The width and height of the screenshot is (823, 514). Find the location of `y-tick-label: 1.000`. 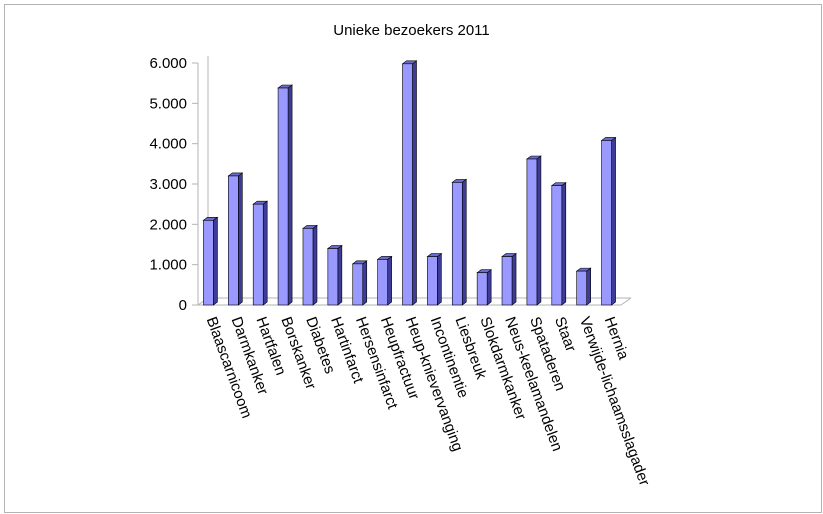

y-tick-label: 1.000 is located at coordinates (168, 265).